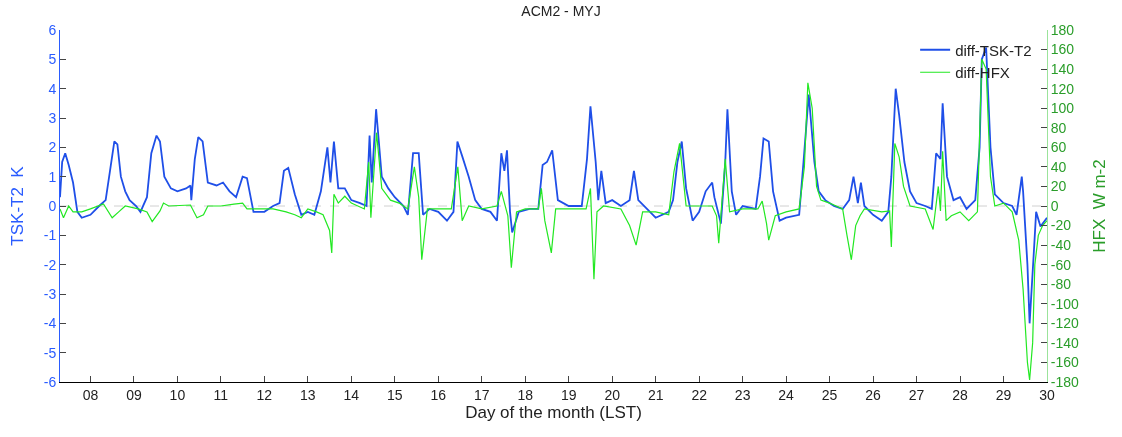  Describe the element at coordinates (561, 11) in the screenshot. I see `chart-title: ACM2 - MYJ` at that location.